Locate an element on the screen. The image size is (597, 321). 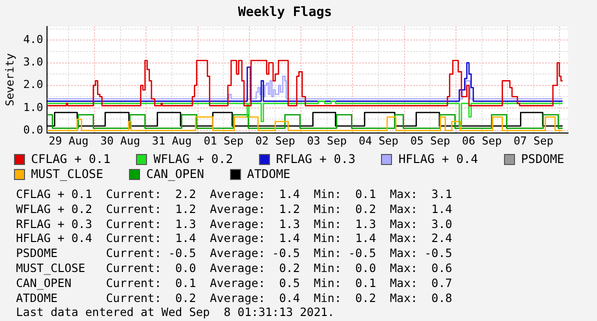
x-tick-label: 07 Sep is located at coordinates (534, 141).